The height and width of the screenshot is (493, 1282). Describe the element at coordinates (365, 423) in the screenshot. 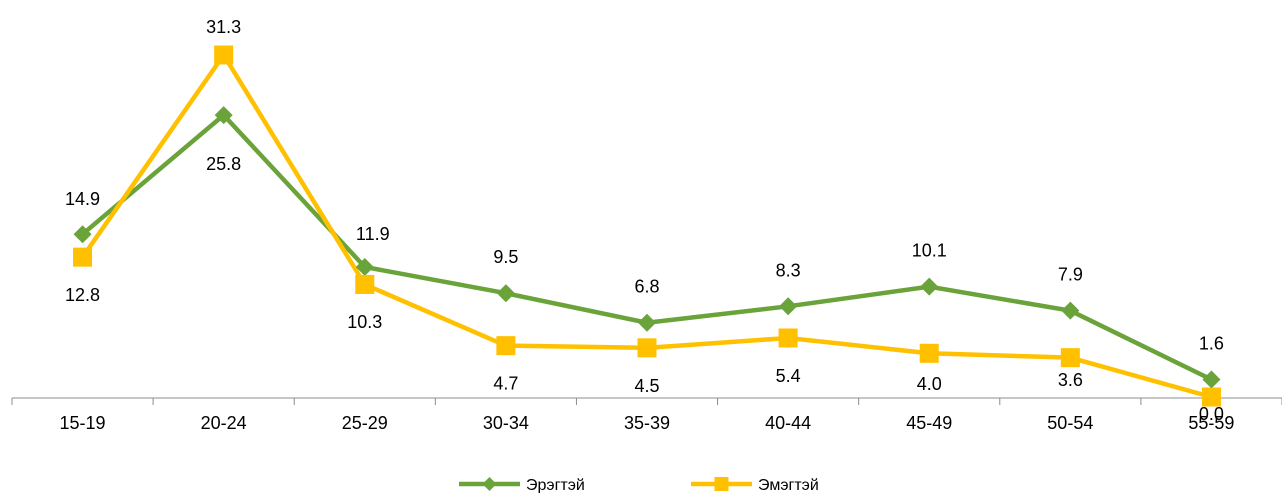

I see `x-tick-label: 25-29` at that location.